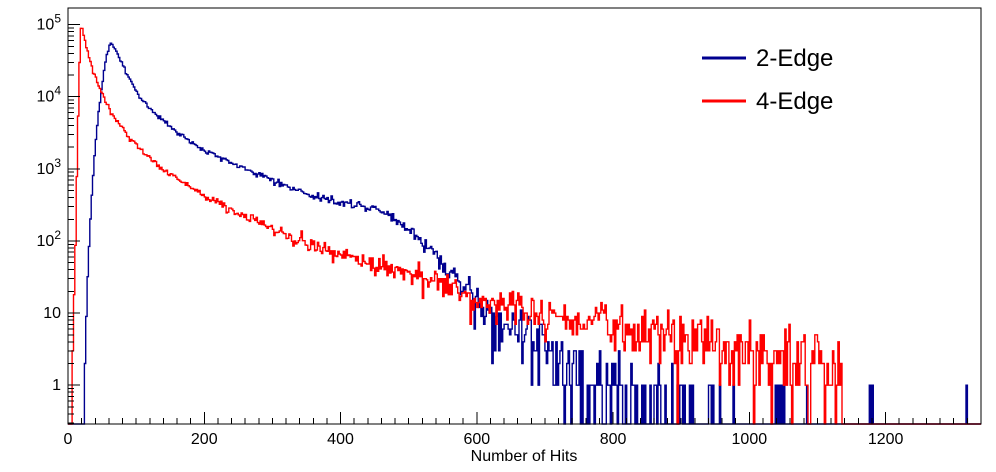 The image size is (996, 472). What do you see at coordinates (204, 439) in the screenshot?
I see `x-tick-label: 200` at bounding box center [204, 439].